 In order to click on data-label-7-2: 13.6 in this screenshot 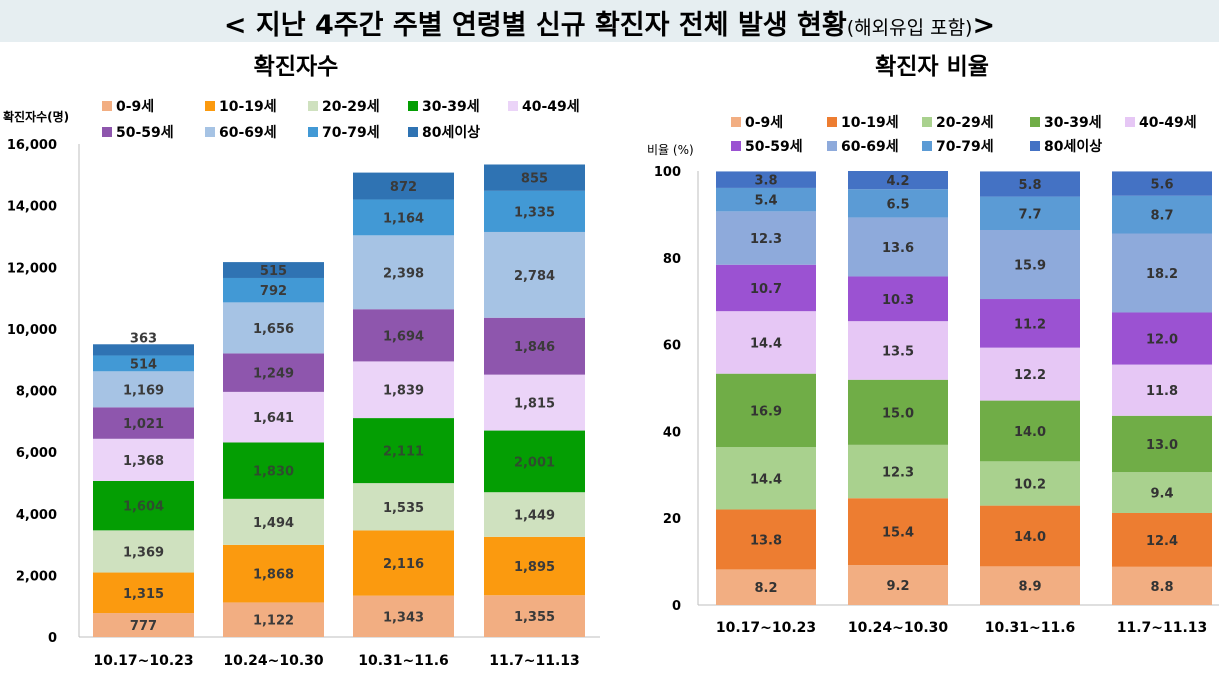, I will do `click(898, 248)`.